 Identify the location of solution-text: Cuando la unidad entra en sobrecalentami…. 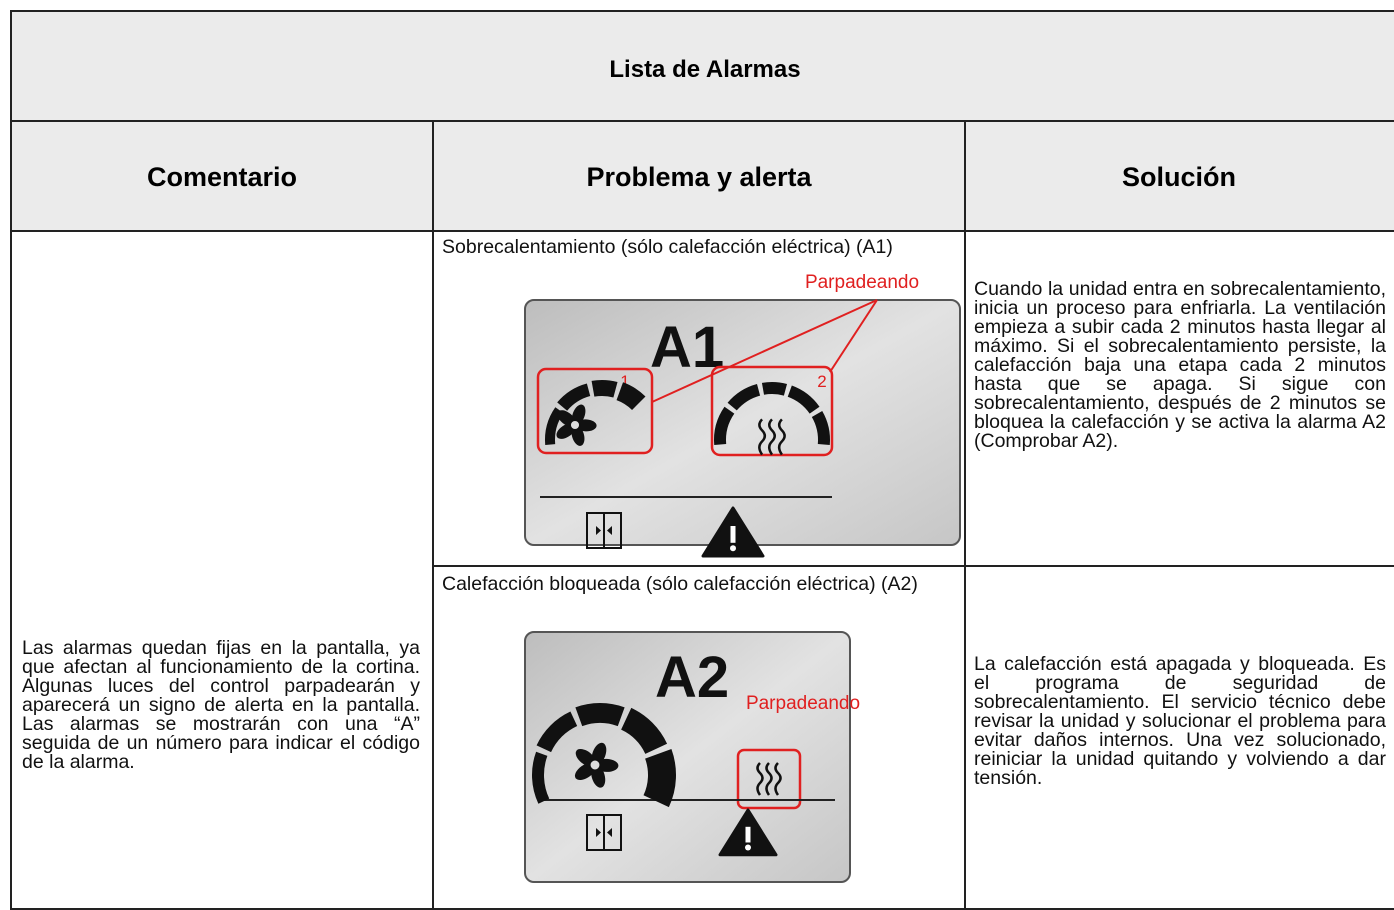
(1180, 365).